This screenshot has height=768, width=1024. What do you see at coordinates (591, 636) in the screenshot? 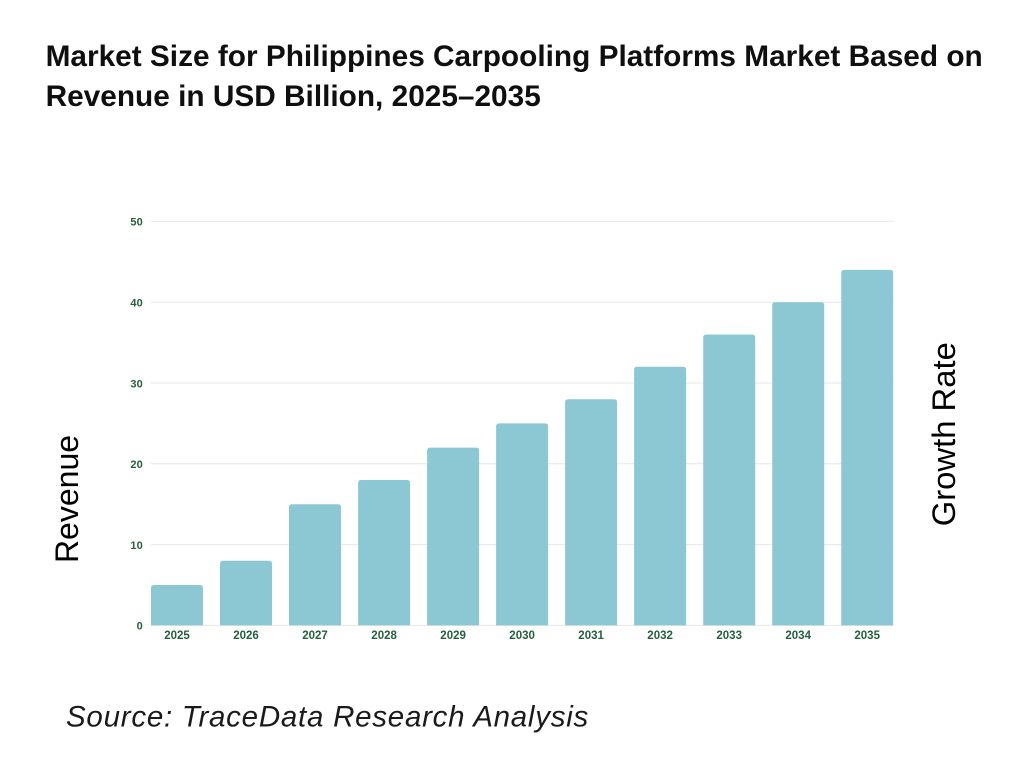
I see `svg-text: 2031` at bounding box center [591, 636].